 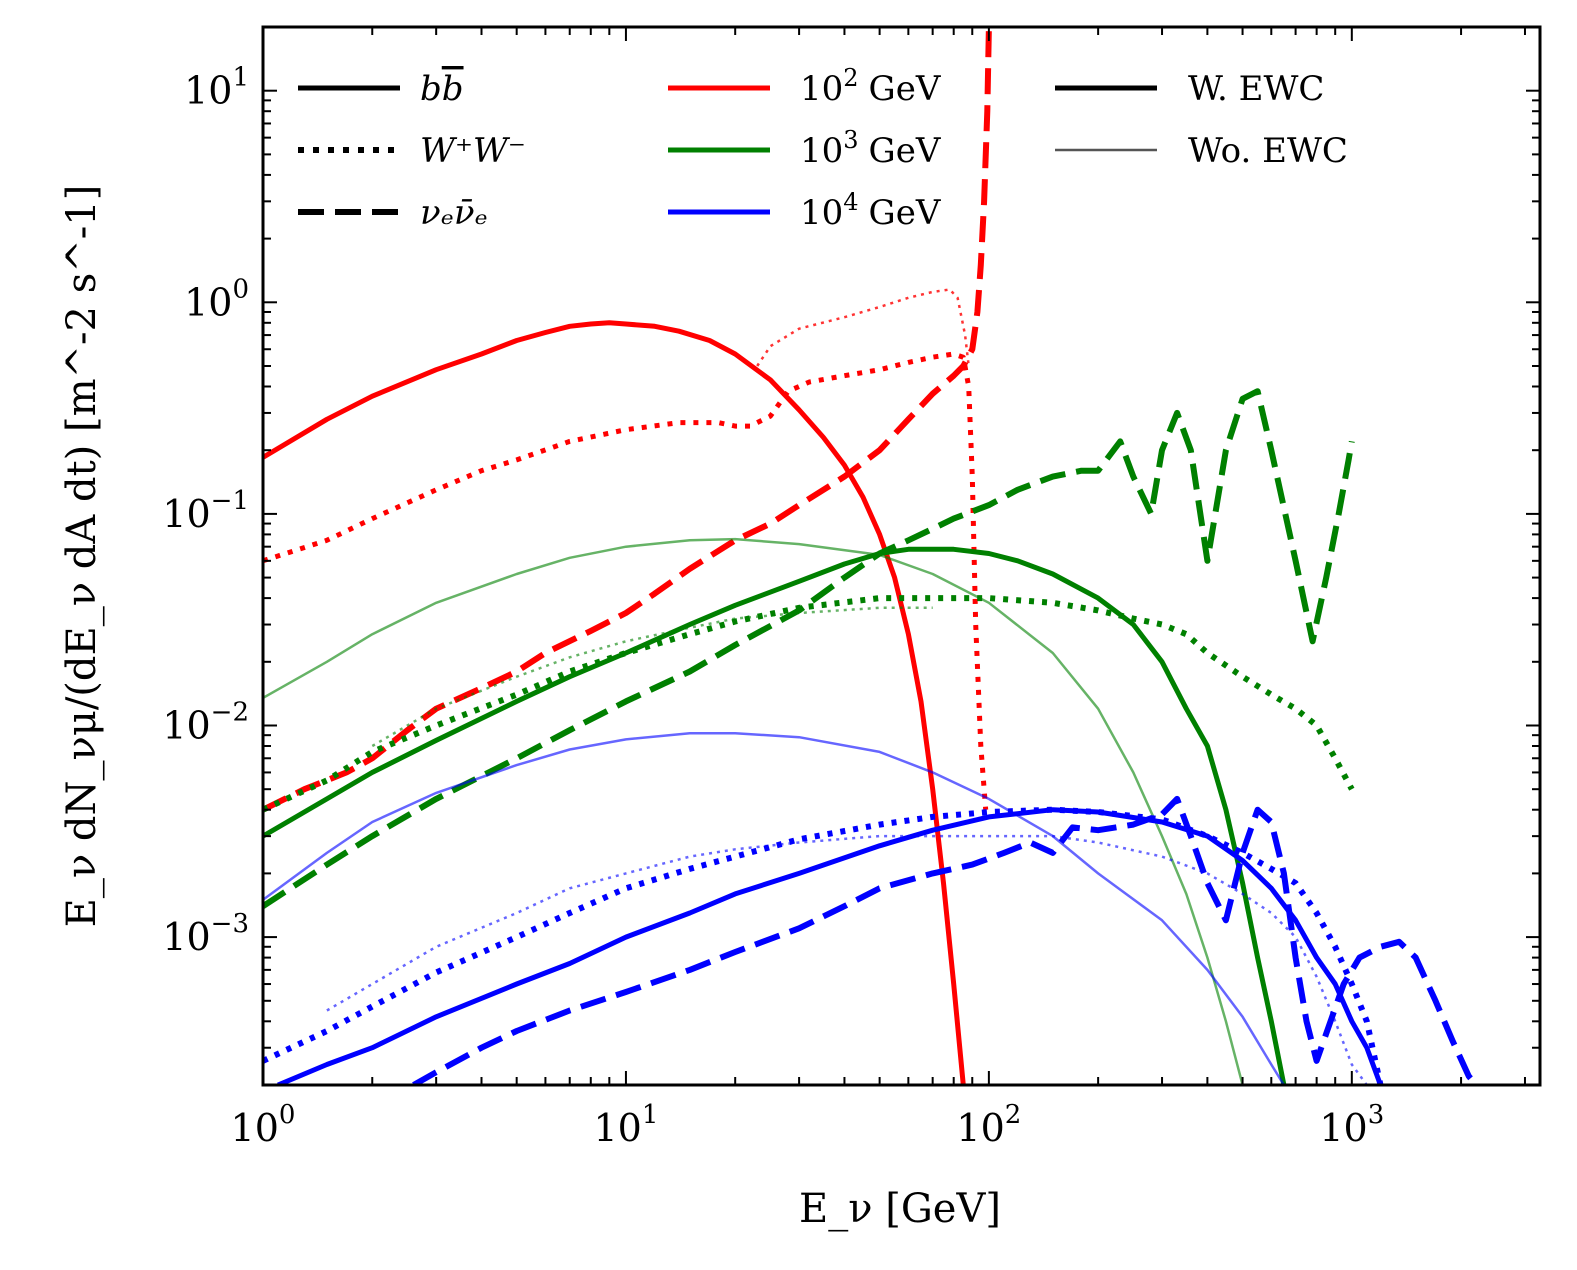 I want to click on legend-label-w-ewc: W. EWC, so click(x=1256, y=89).